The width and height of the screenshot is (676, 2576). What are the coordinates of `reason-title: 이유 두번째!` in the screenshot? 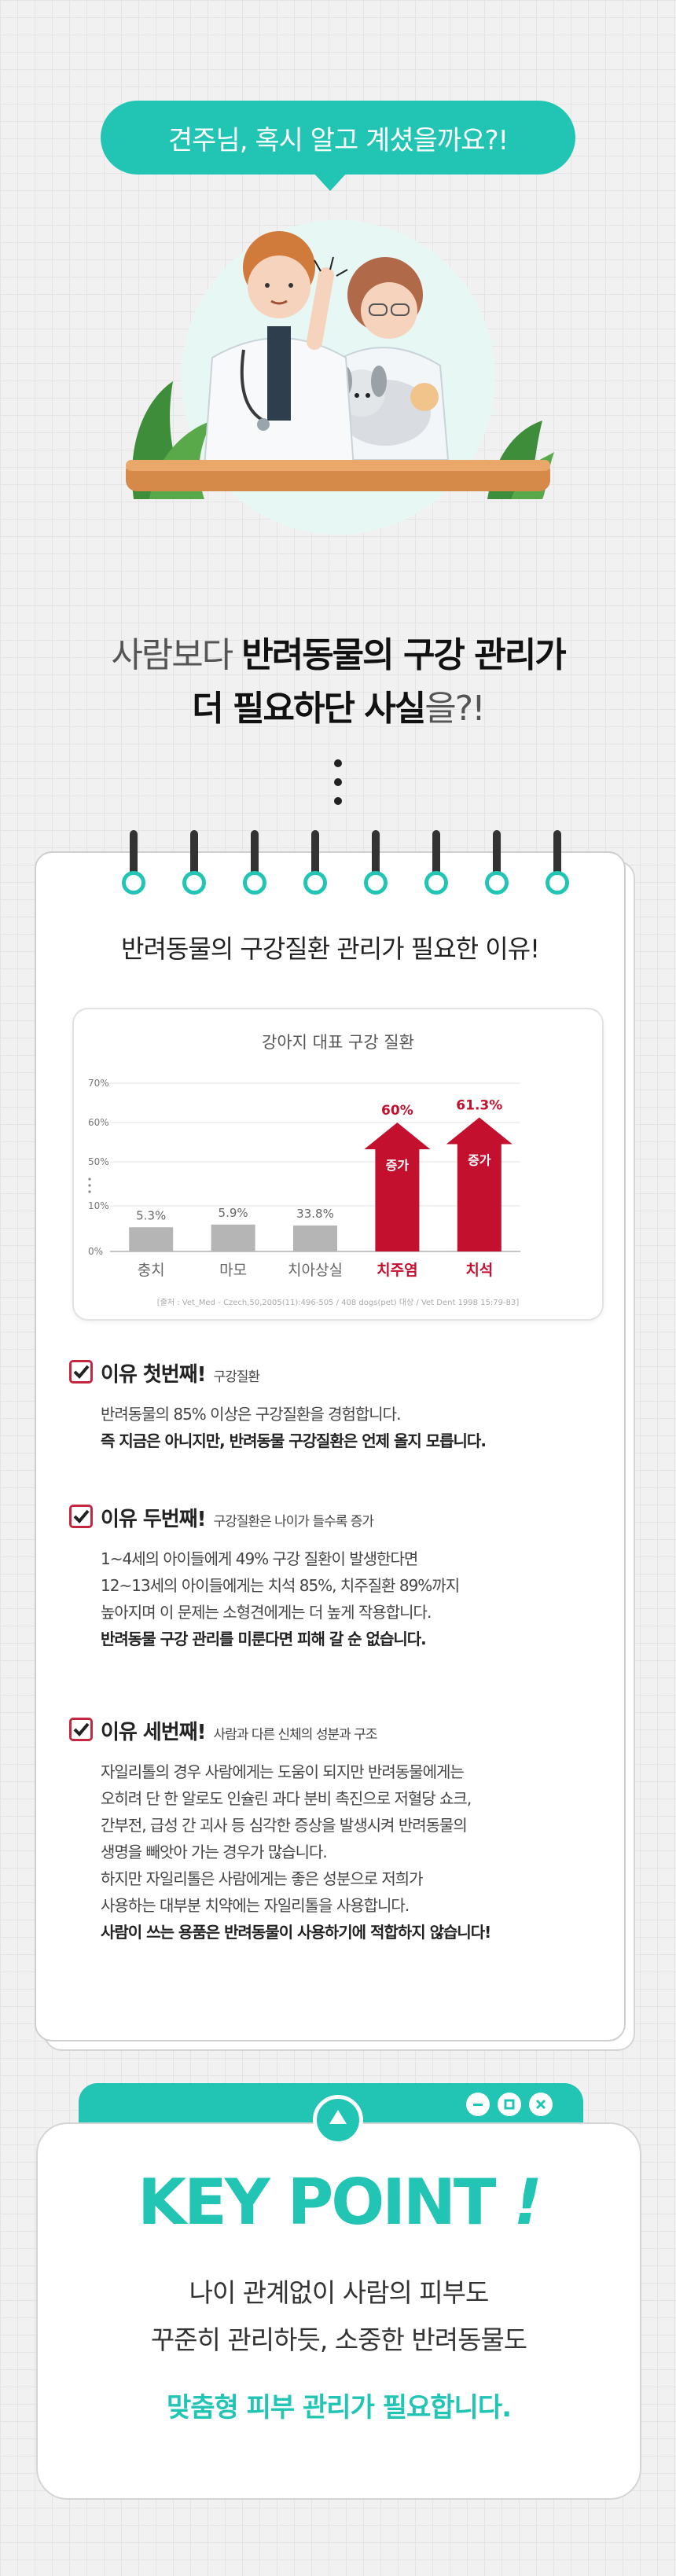 It's located at (154, 1519).